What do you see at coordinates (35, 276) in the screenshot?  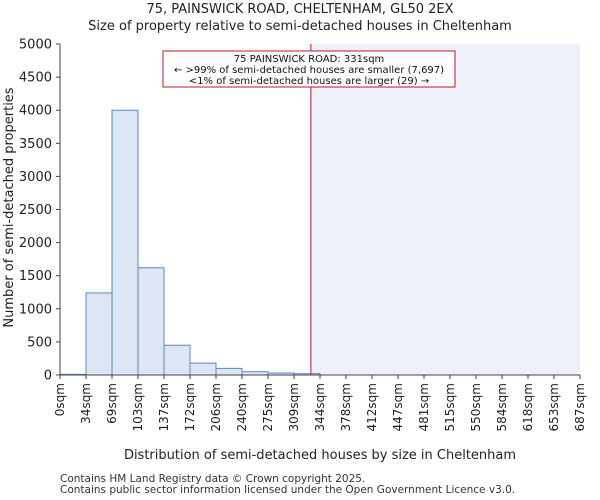 I see `y-tick-label: 1500` at bounding box center [35, 276].